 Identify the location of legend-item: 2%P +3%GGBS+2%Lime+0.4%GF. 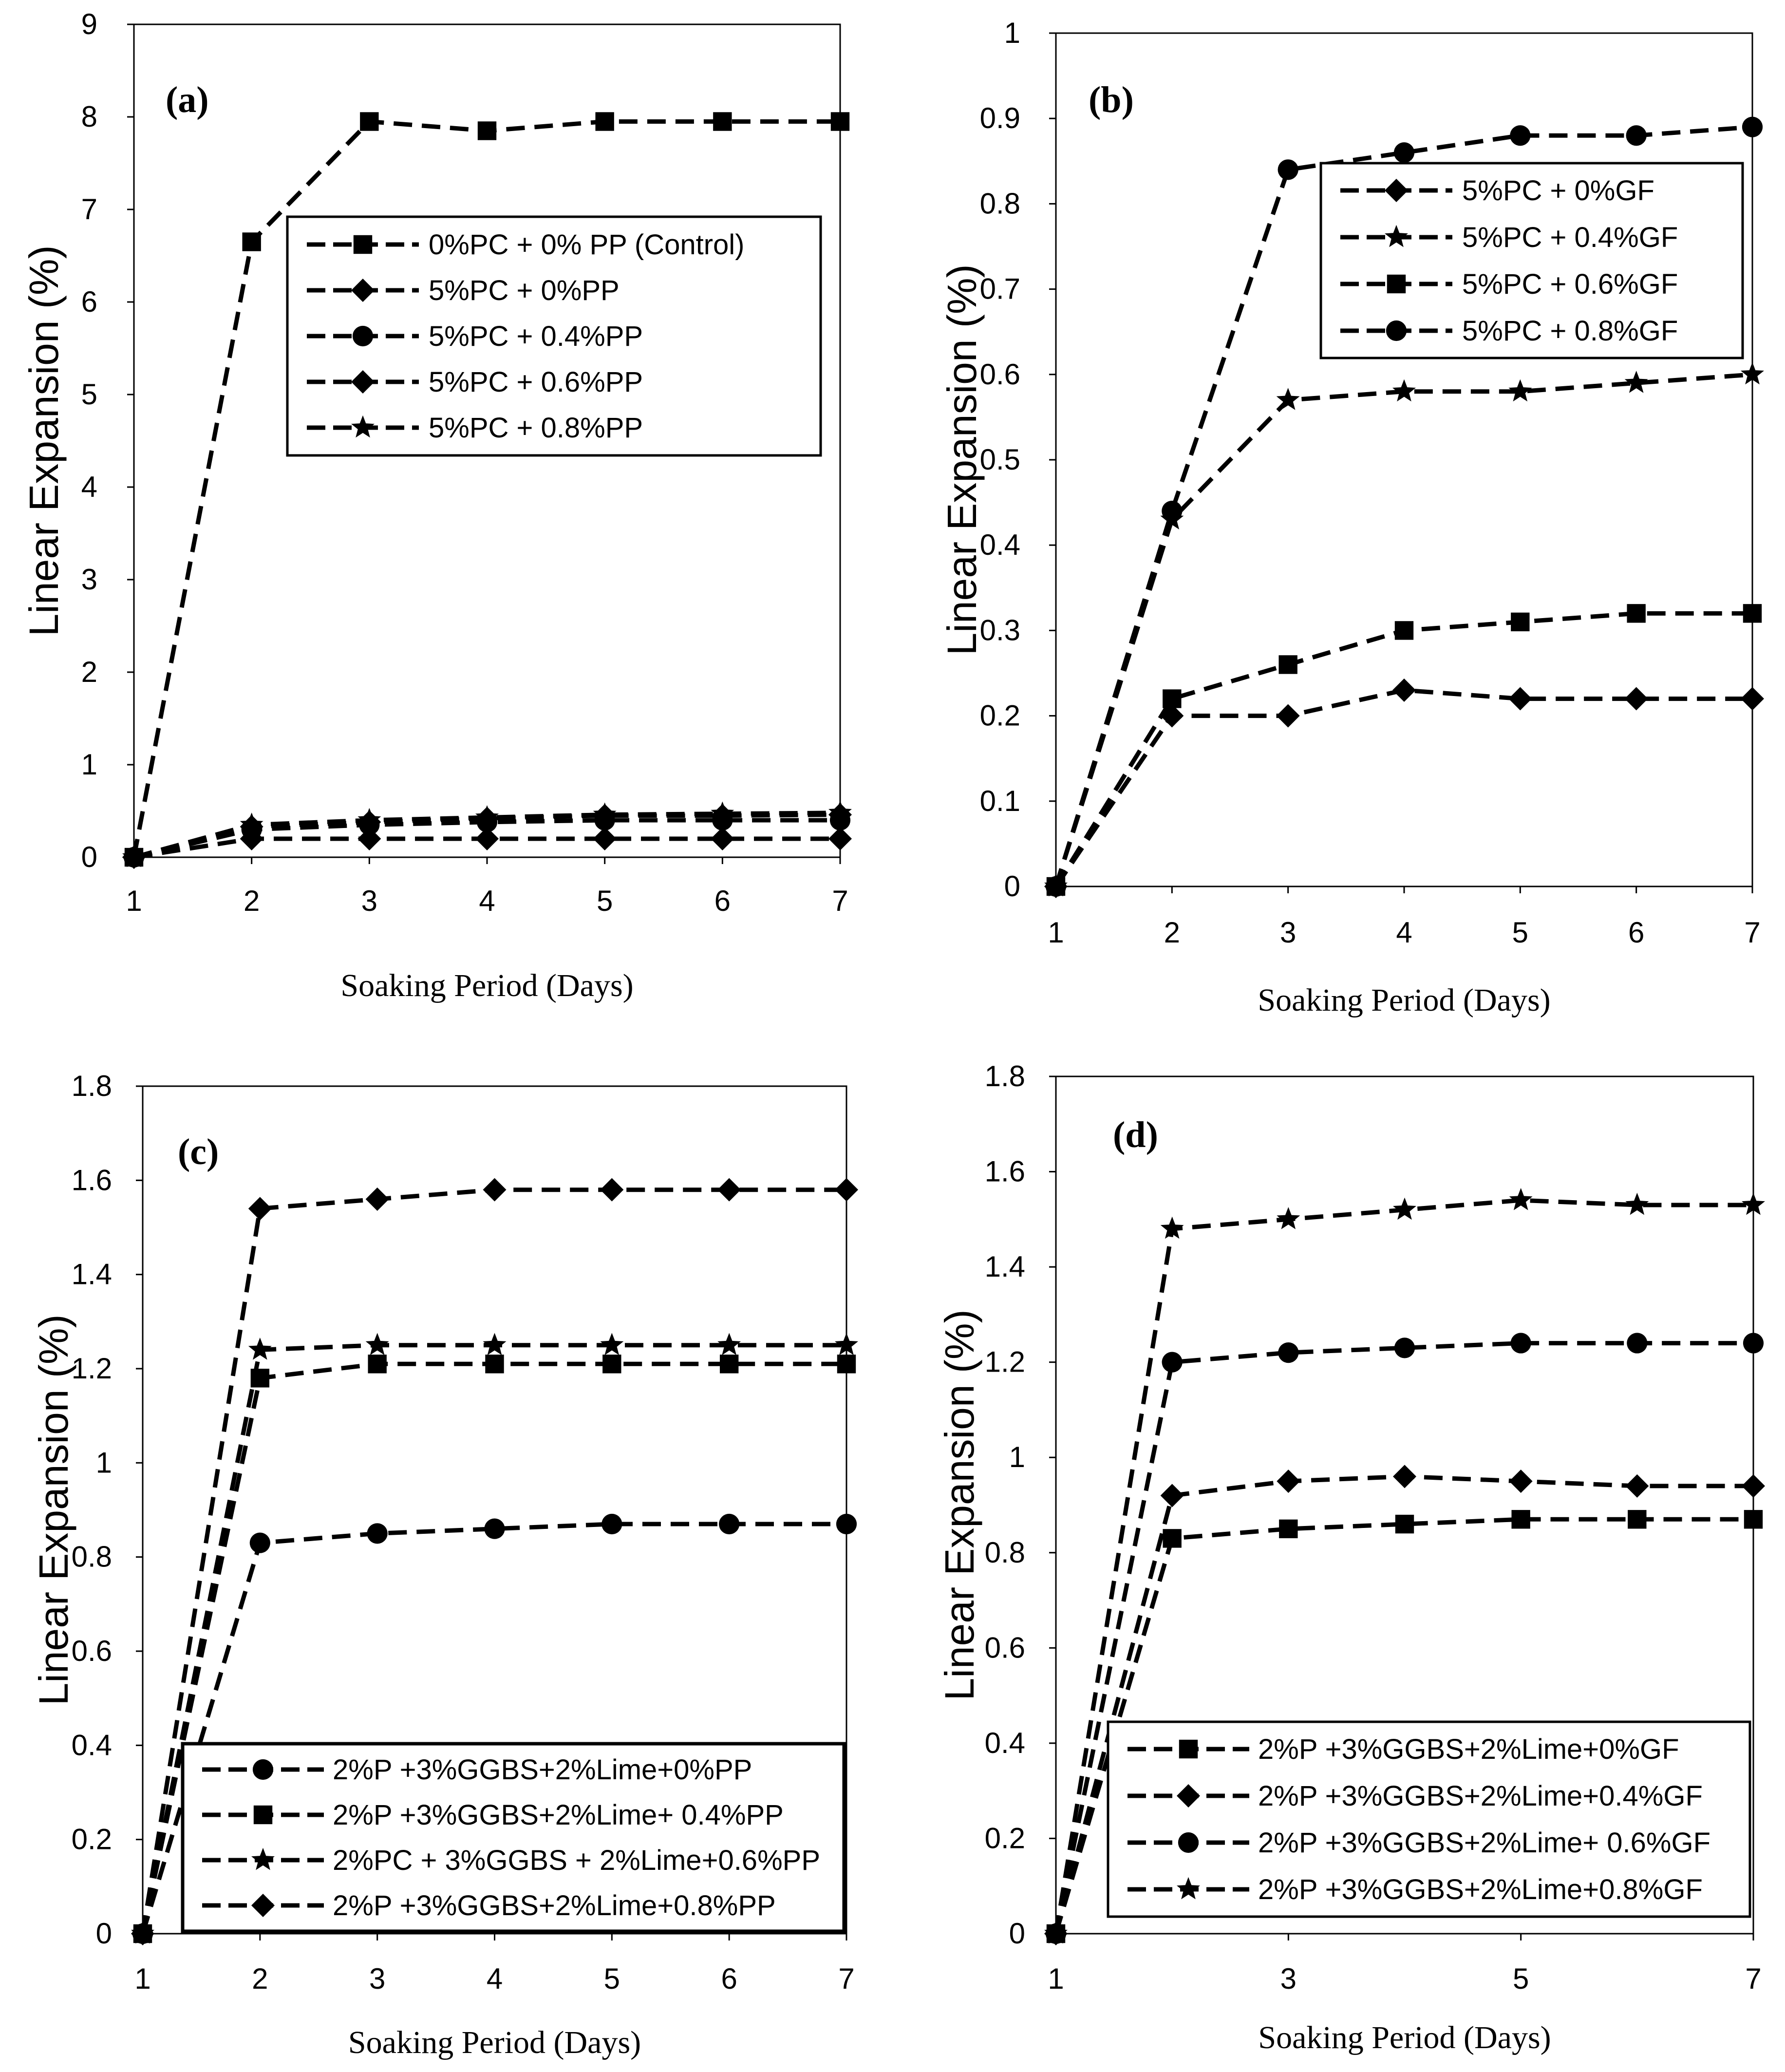
(1415, 1796).